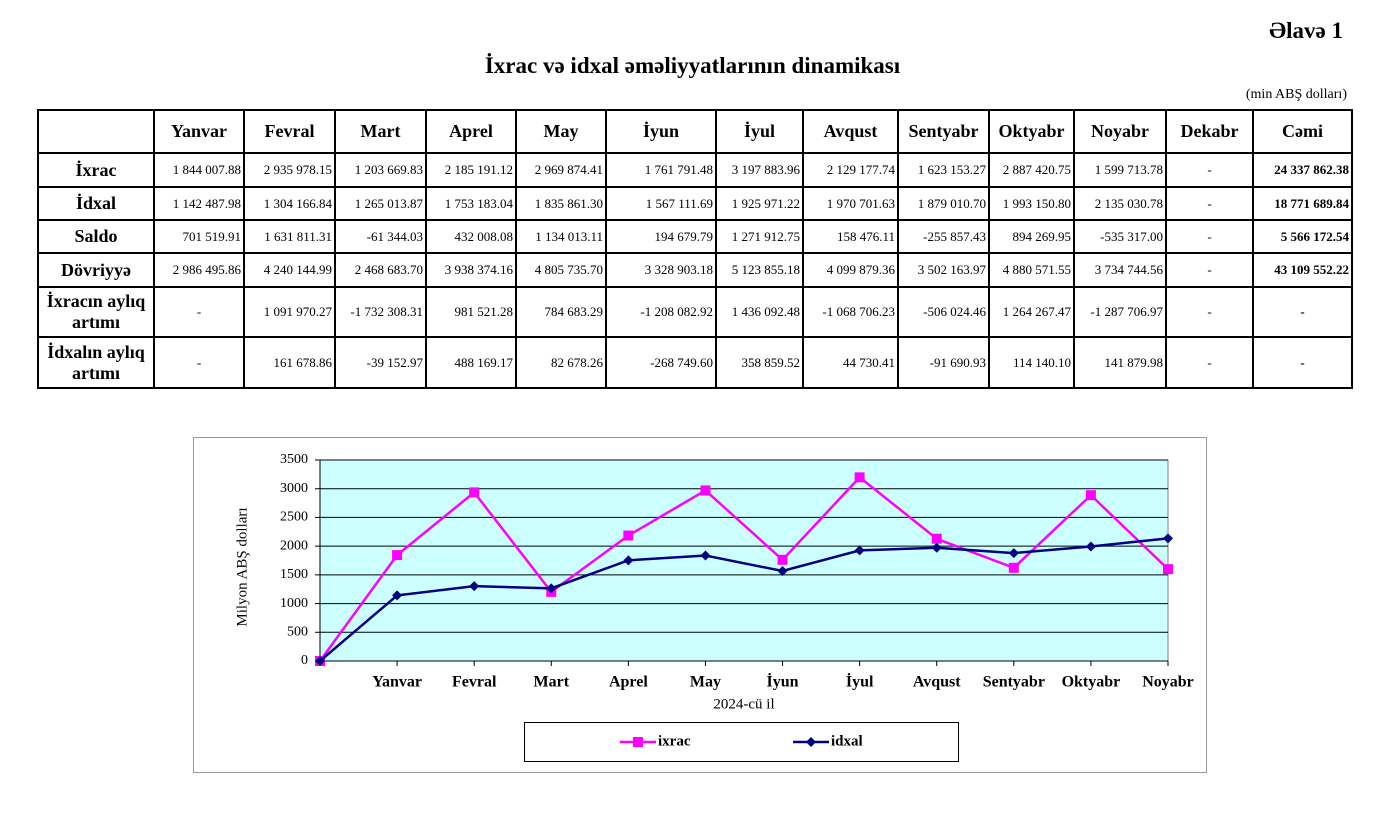 The width and height of the screenshot is (1375, 824). What do you see at coordinates (471, 170) in the screenshot?
I see `table-cell: 2 185 191.12` at bounding box center [471, 170].